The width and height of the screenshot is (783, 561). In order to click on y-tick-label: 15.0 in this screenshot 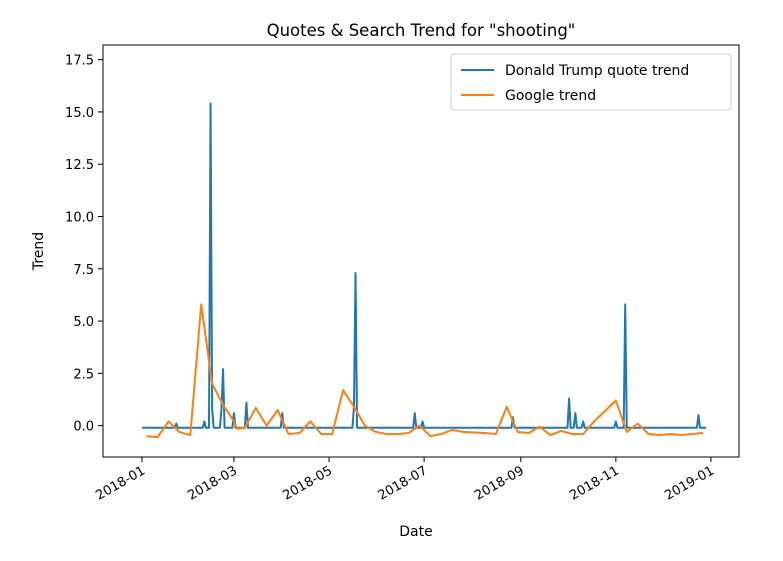, I will do `click(79, 113)`.